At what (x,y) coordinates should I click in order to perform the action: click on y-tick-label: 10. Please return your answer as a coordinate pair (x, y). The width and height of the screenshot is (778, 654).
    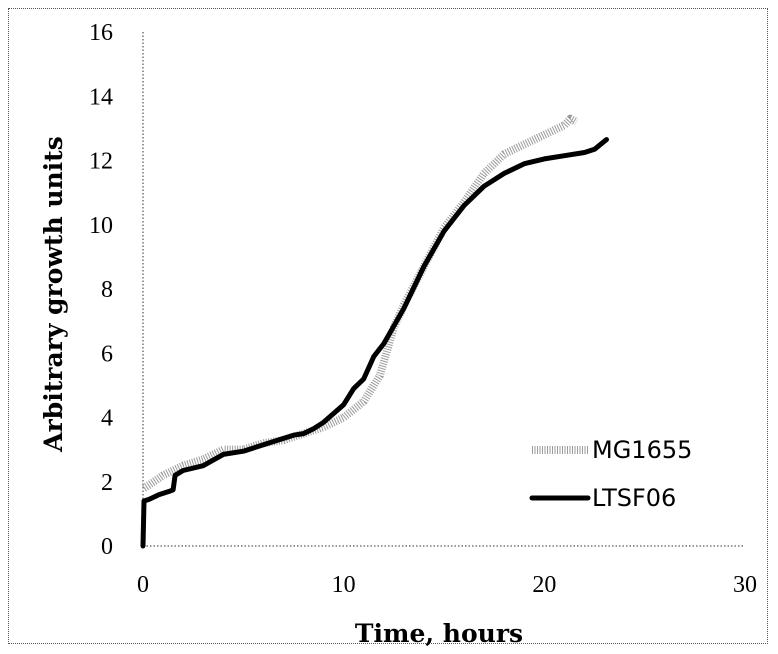
    Looking at the image, I should click on (101, 226).